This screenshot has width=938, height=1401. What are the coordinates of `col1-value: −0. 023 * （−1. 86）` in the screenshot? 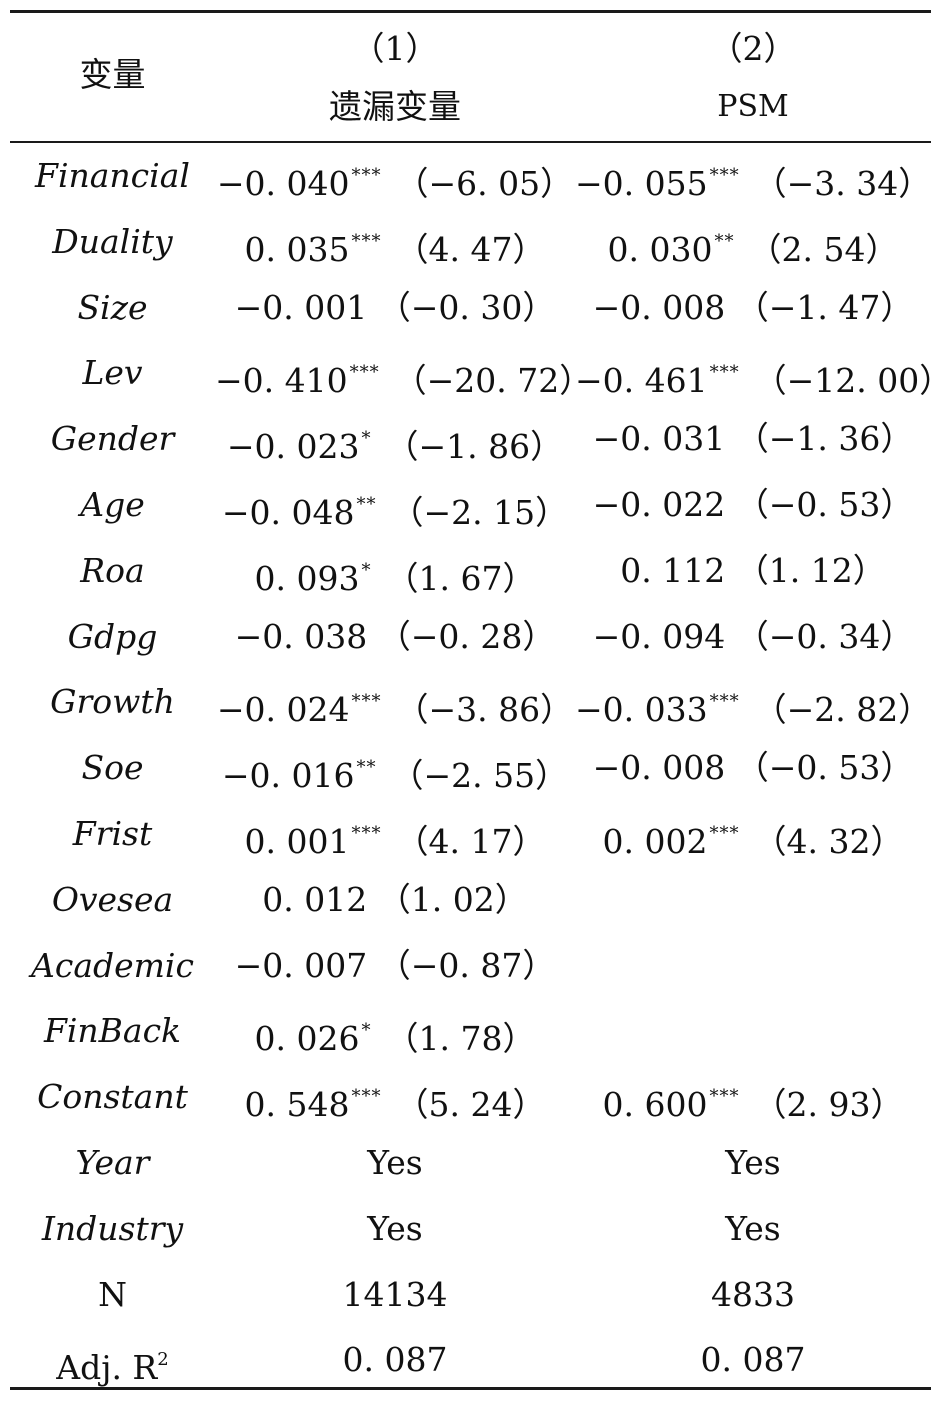 It's located at (395, 439).